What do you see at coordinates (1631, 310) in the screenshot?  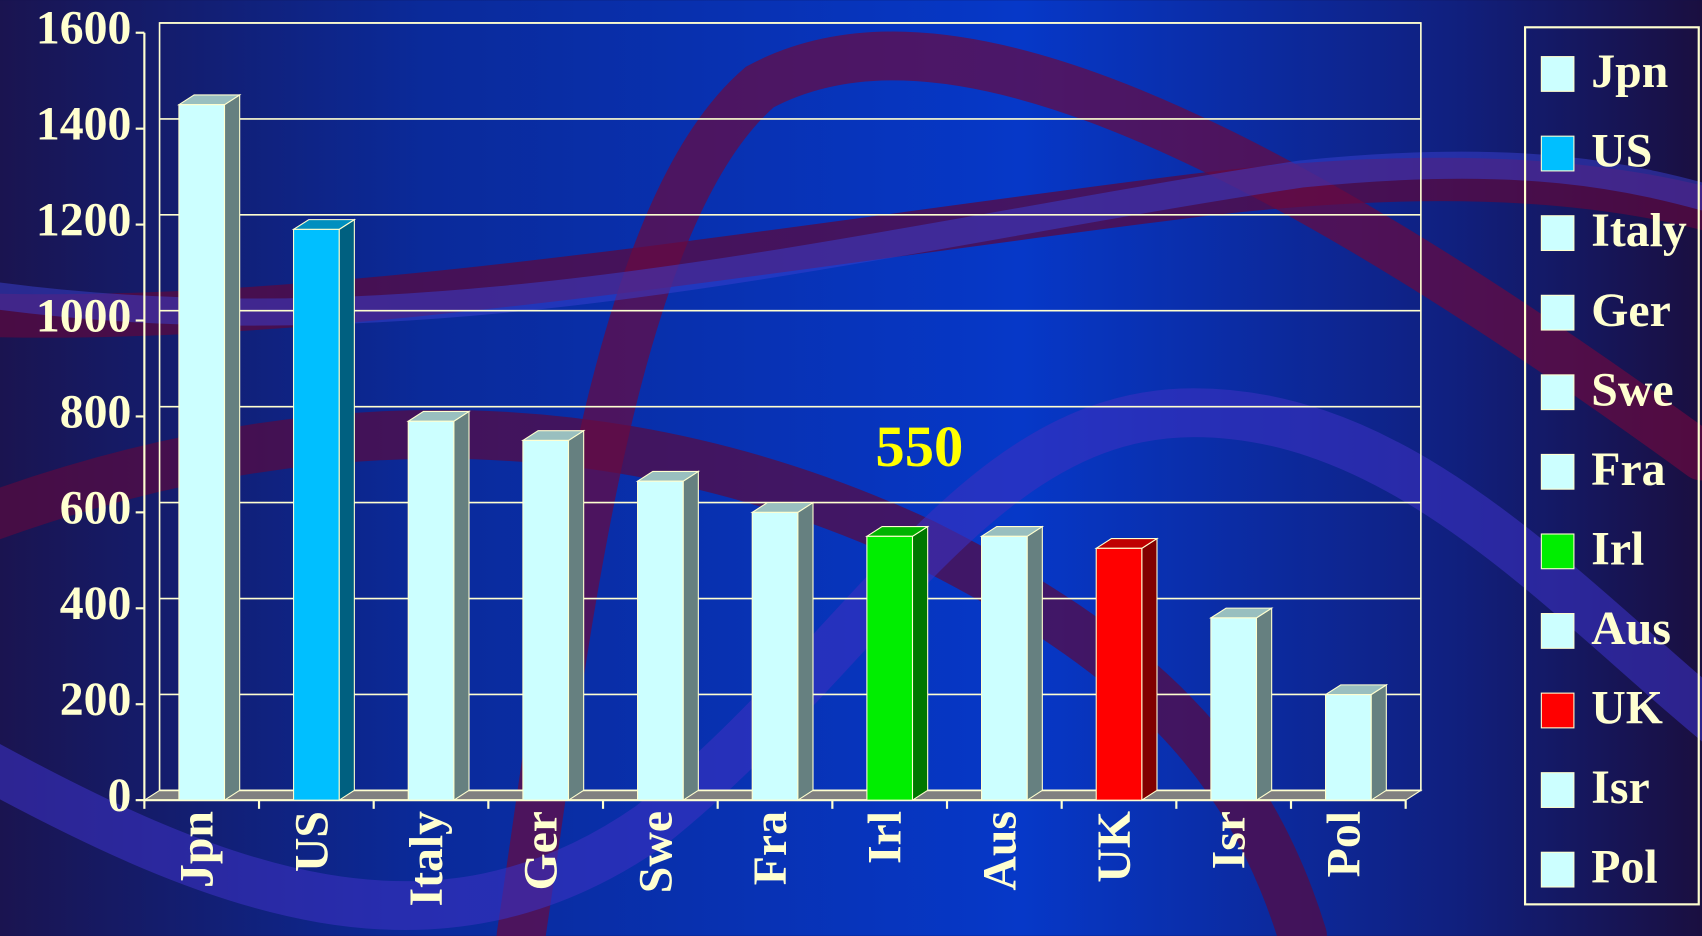 I see `legend-label: Ger` at bounding box center [1631, 310].